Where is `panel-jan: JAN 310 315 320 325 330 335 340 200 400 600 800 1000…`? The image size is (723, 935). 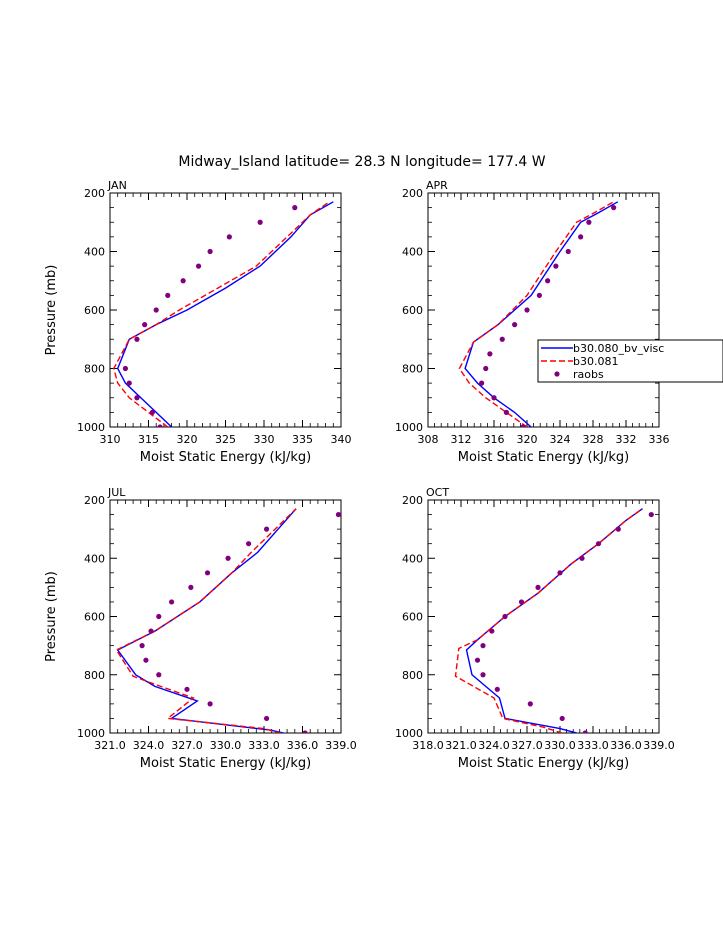 panel-jan: JAN 310 315 320 325 330 335 340 200 400 600 800 1000… is located at coordinates (198, 322).